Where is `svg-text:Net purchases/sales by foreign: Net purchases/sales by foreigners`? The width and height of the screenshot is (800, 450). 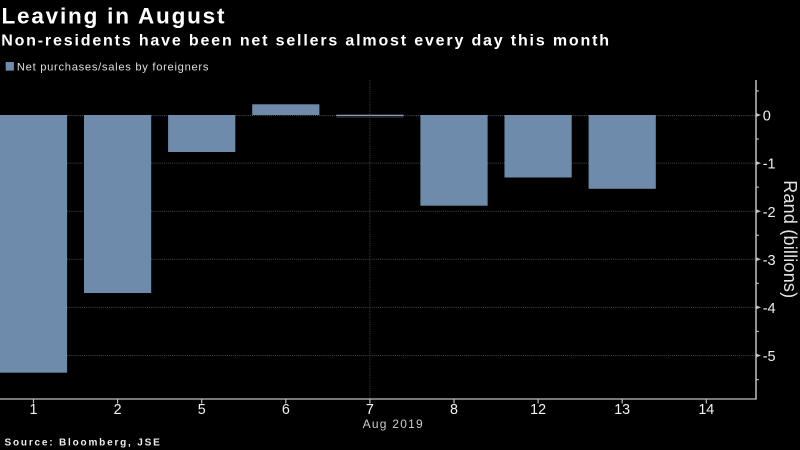 svg-text:Net purchases/sales by foreign: Net purchases/sales by foreigners is located at coordinates (113, 68).